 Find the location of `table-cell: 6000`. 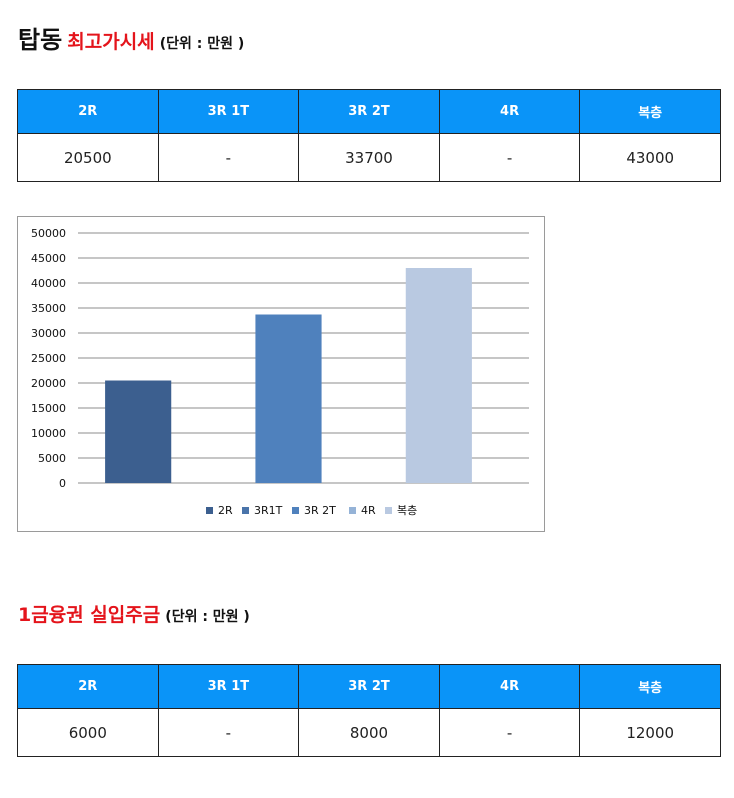

table-cell: 6000 is located at coordinates (88, 732).